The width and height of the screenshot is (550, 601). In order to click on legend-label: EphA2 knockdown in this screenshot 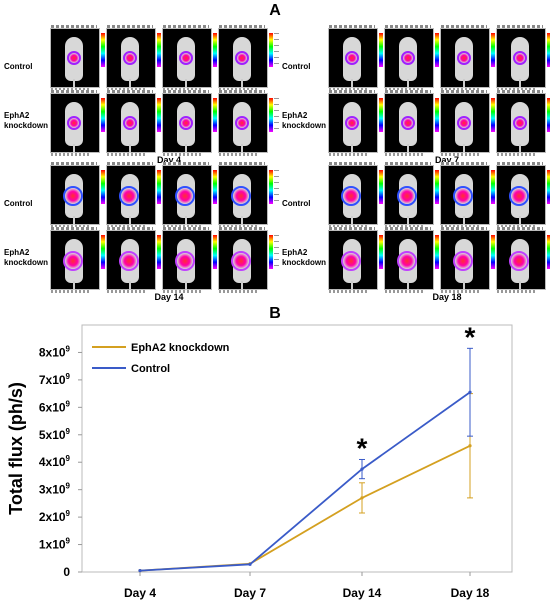, I will do `click(180, 348)`.